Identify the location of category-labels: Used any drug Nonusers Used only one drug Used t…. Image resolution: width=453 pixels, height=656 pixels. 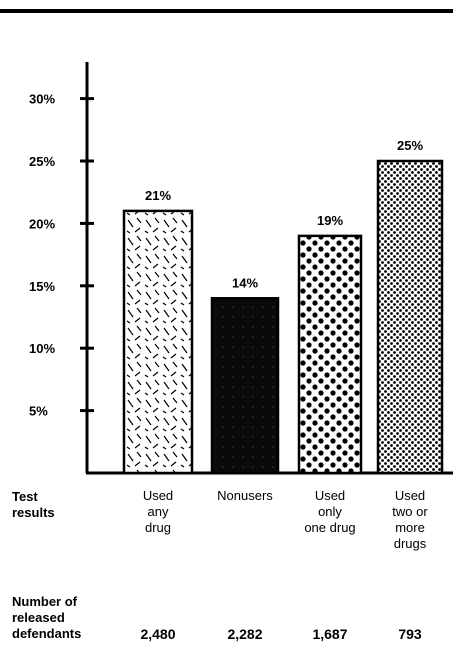
(286, 519).